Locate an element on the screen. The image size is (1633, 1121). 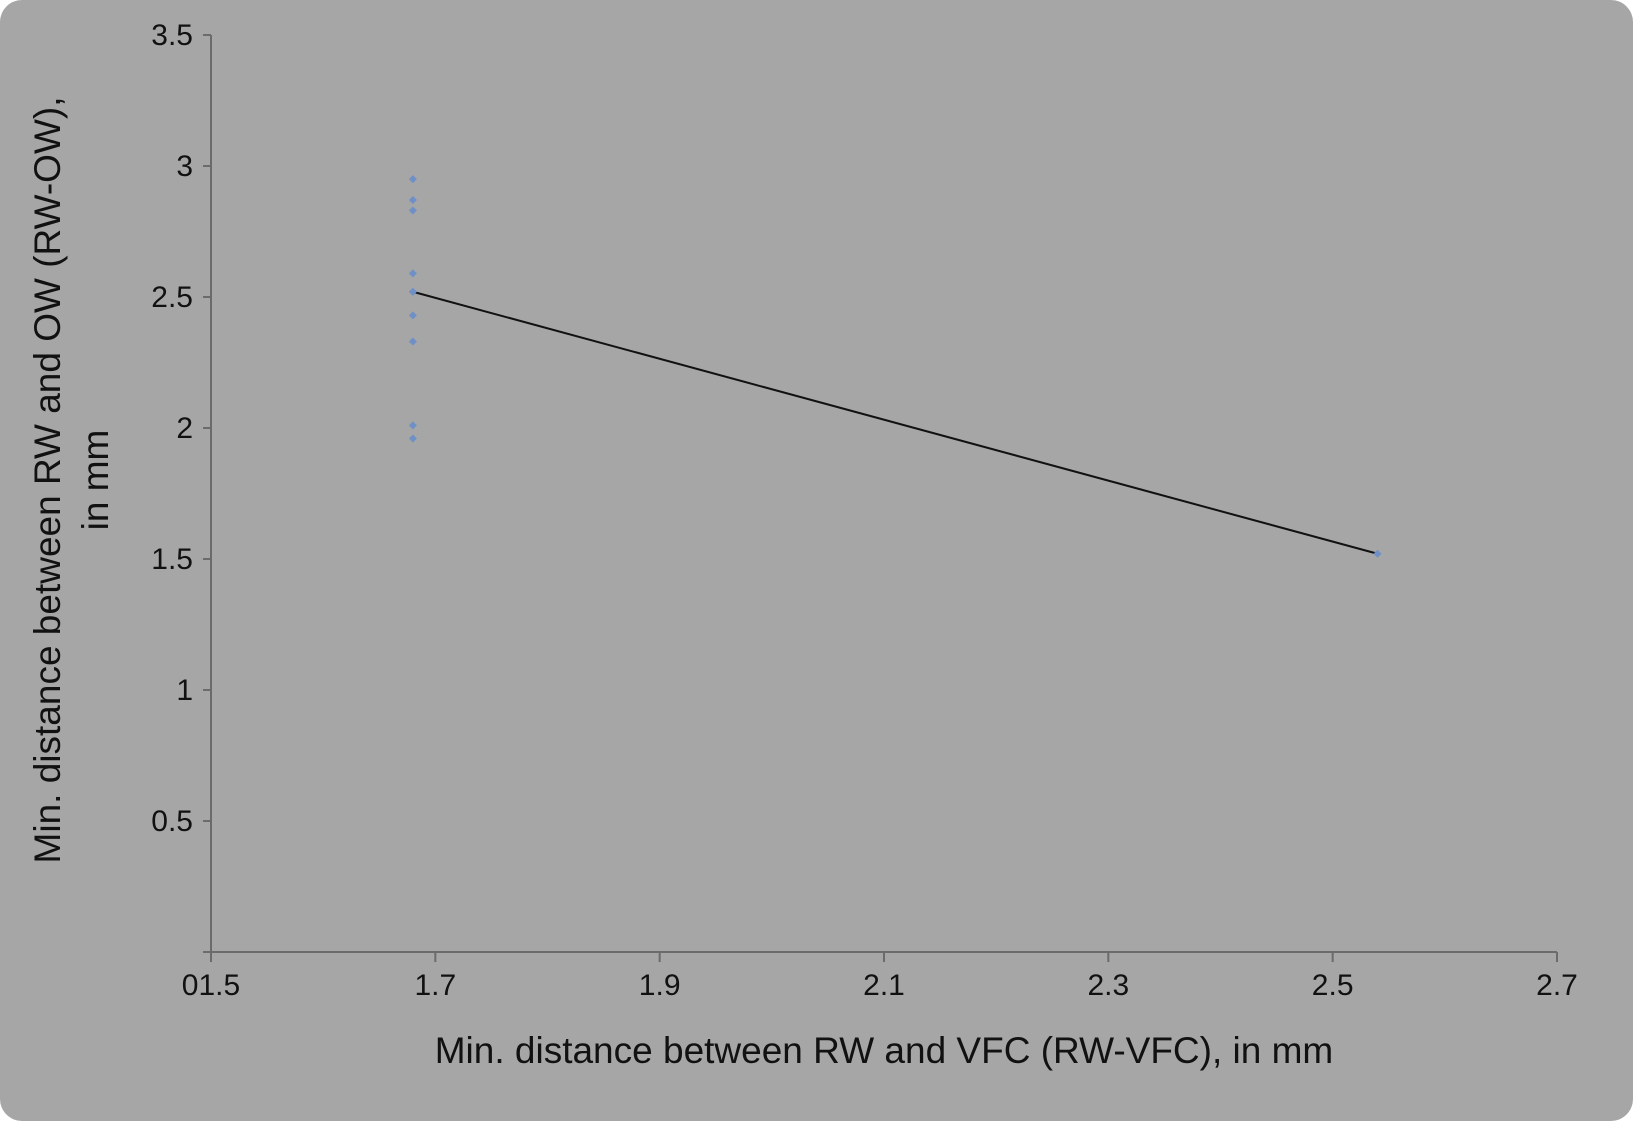
y-axis-title-line-2: in mm is located at coordinates (95, 480).